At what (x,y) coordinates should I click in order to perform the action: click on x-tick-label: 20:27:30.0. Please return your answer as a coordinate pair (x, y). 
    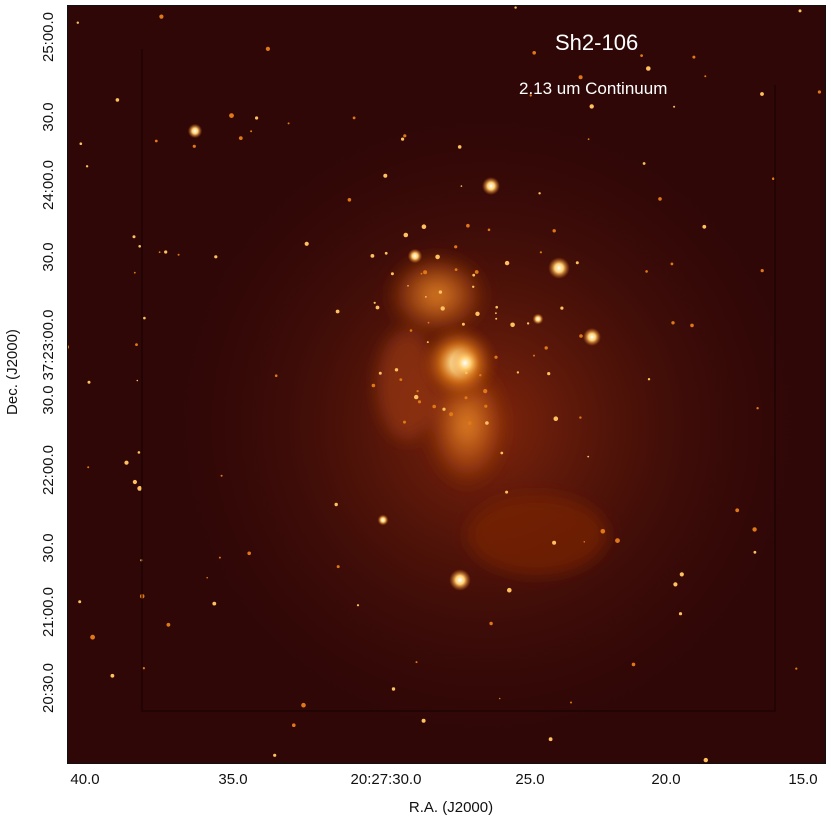
    Looking at the image, I should click on (386, 779).